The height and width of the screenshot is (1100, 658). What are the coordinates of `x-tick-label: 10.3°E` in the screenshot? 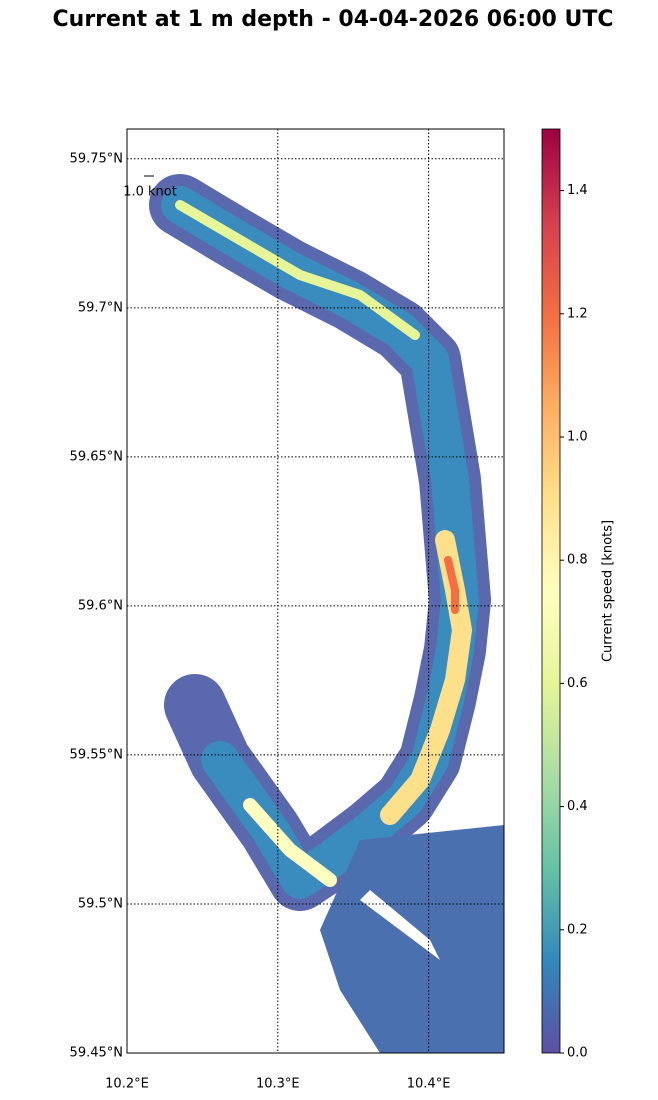 It's located at (278, 1084).